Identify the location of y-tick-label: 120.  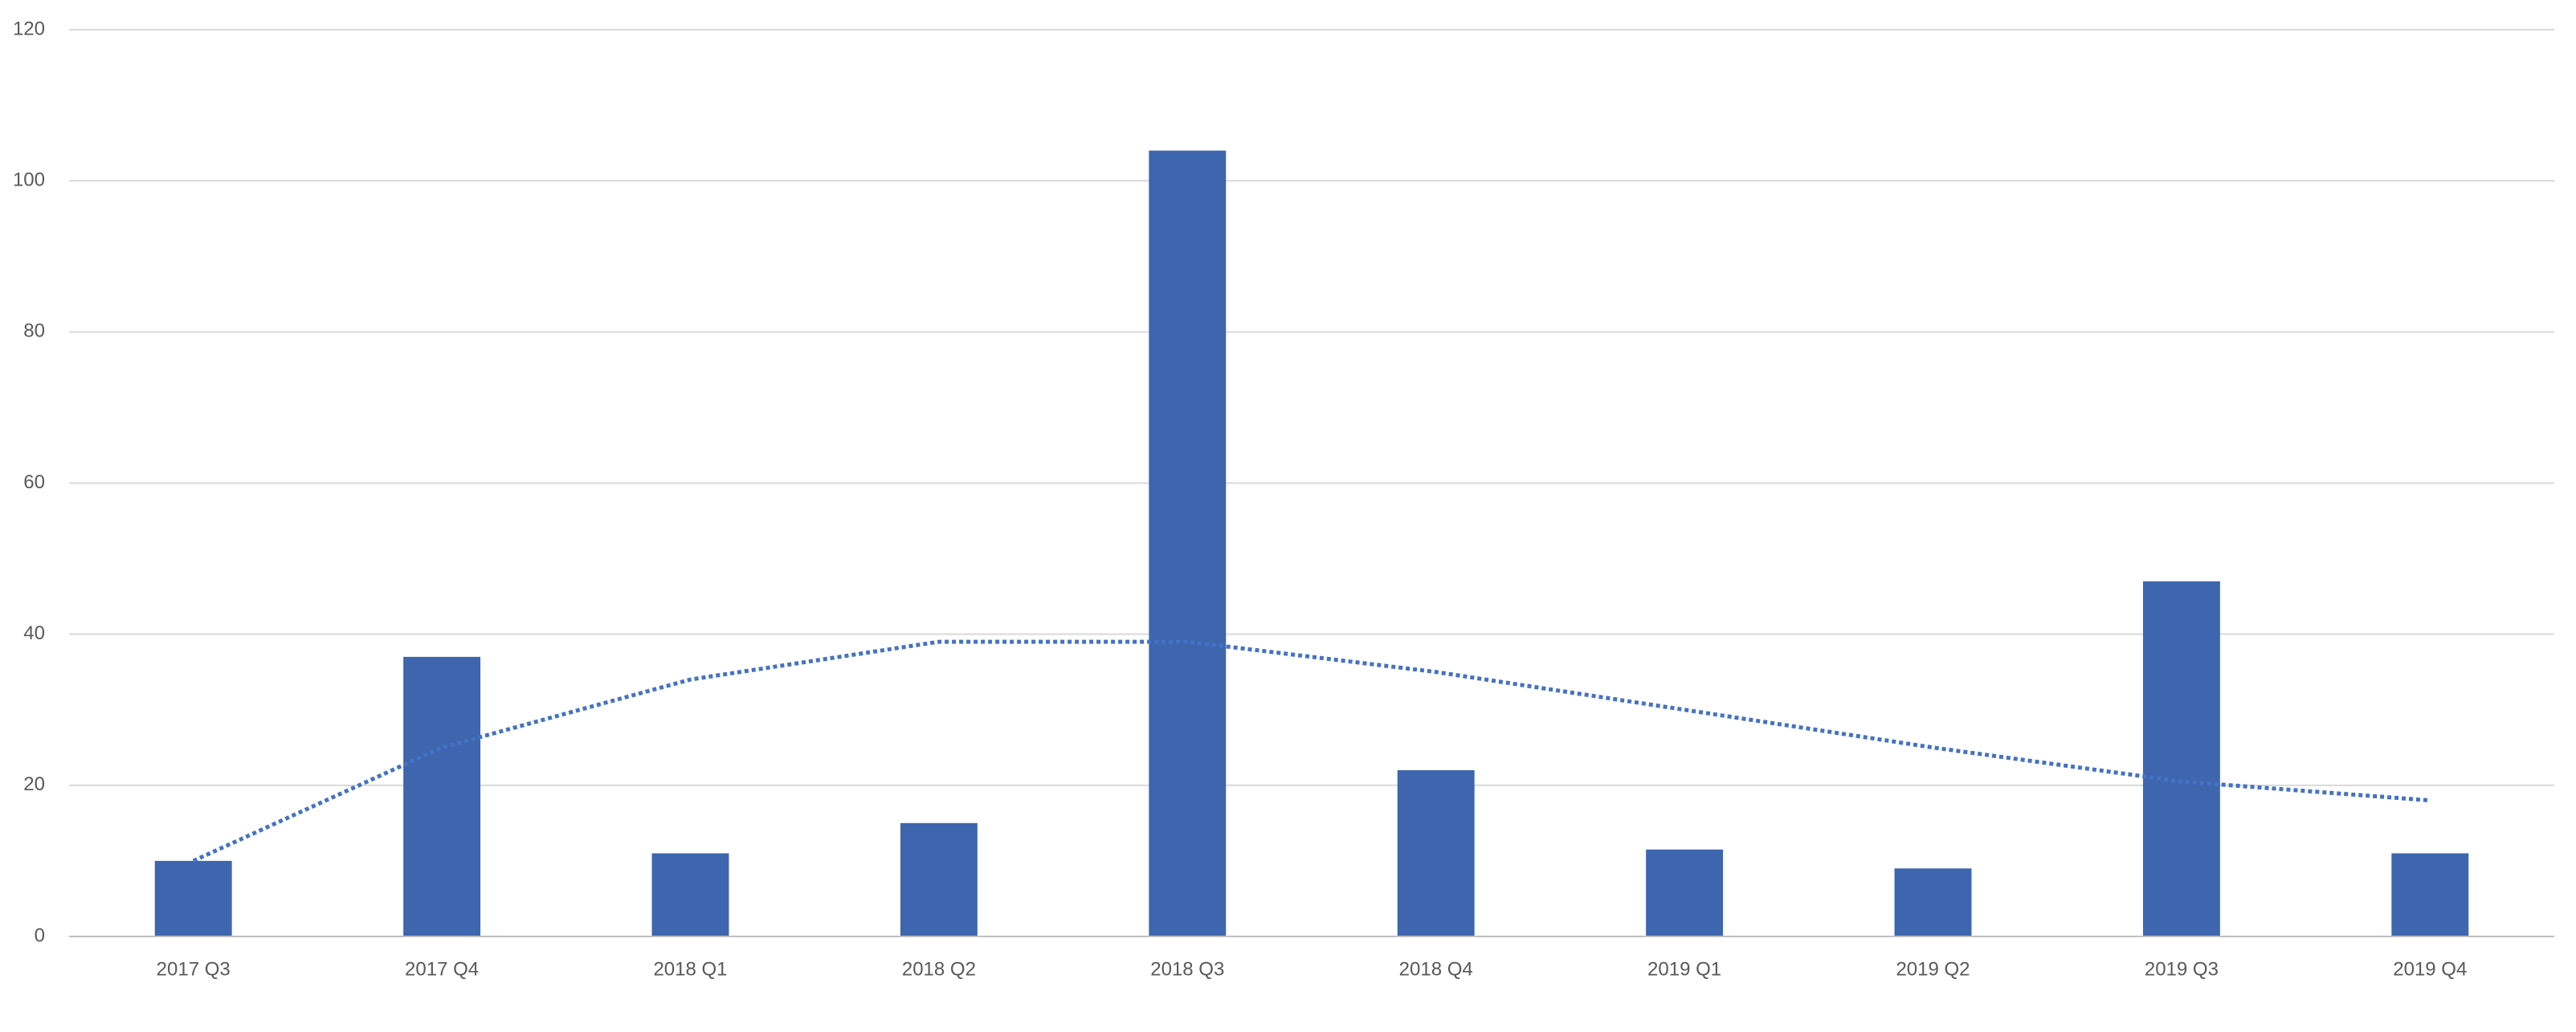
(29, 29).